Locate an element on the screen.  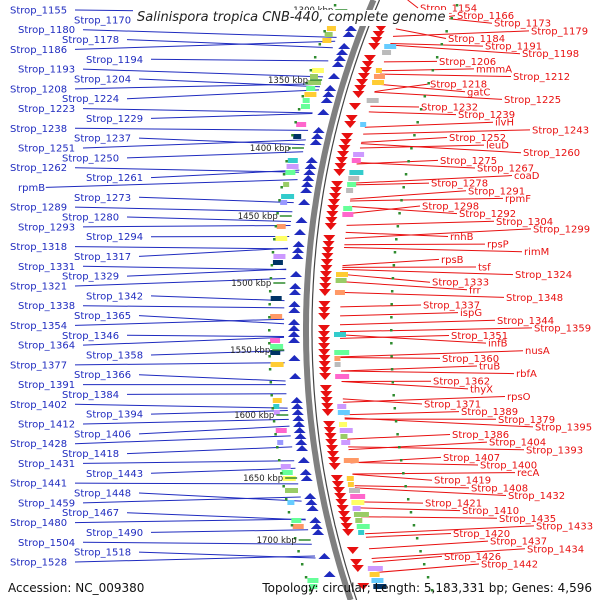
left-gene-label: Strop_1250 is located at coordinates (90, 158).